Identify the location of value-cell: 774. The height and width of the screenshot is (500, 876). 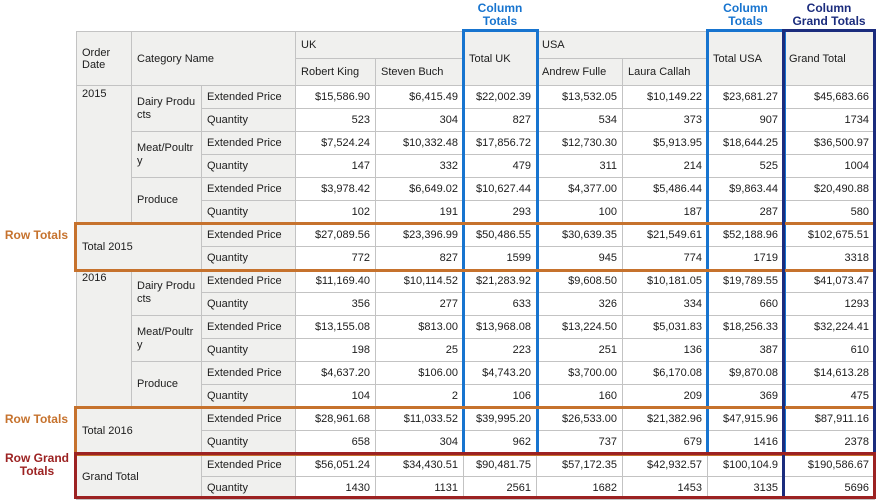
(665, 258).